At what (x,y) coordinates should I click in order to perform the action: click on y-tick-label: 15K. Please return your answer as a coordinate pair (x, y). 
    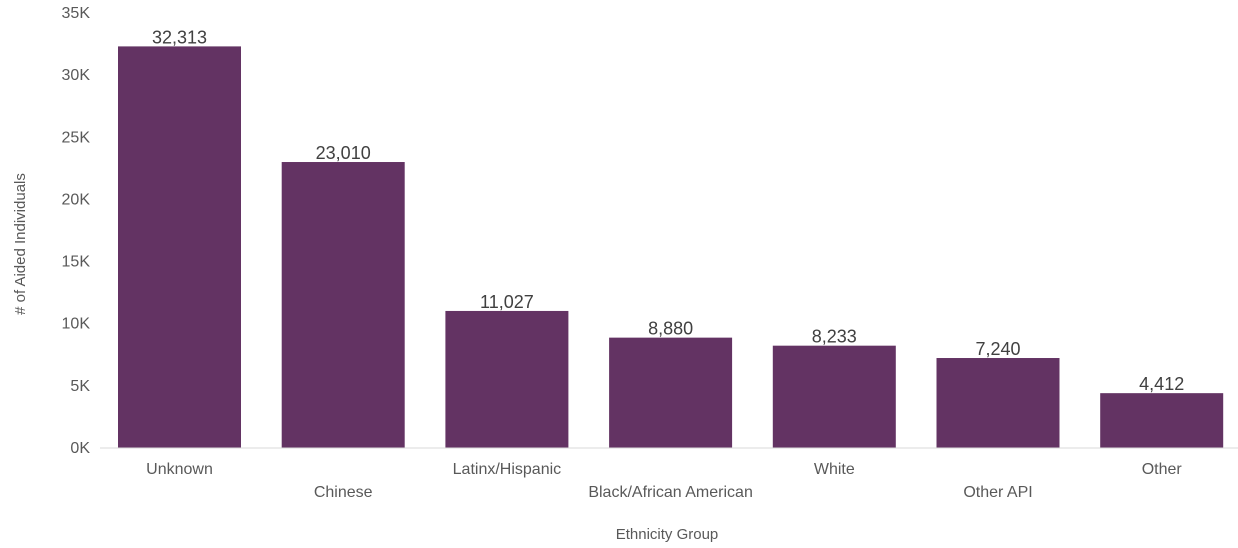
    Looking at the image, I should click on (76, 262).